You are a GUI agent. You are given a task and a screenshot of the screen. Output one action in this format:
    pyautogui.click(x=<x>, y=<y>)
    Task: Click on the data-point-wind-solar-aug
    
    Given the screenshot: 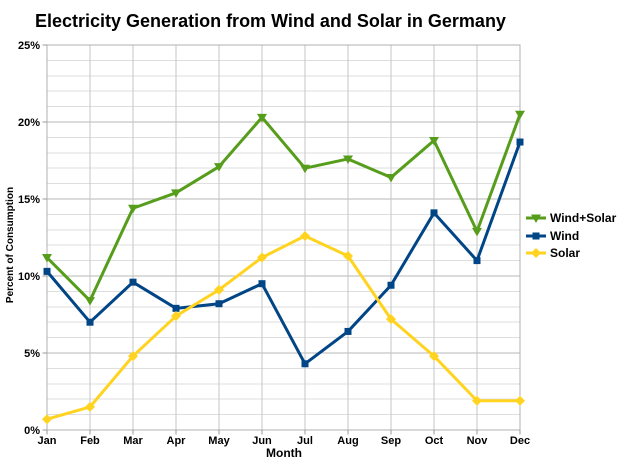 What is the action you would take?
    pyautogui.click(x=348, y=159)
    